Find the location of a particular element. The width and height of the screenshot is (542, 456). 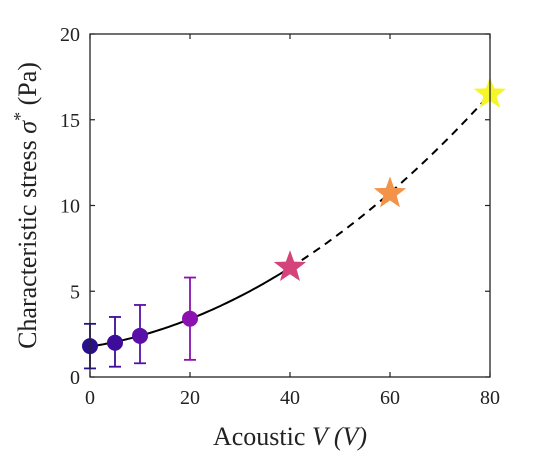

x-tick-label: 20 is located at coordinates (190, 398).